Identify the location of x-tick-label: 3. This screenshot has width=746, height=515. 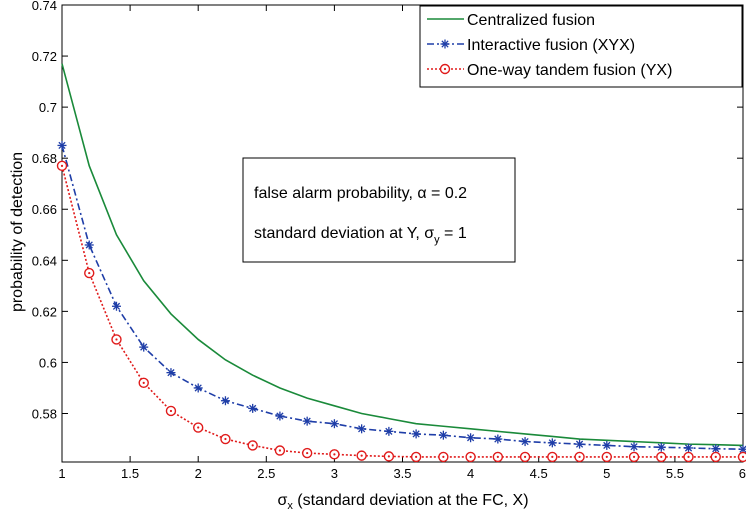
(334, 473).